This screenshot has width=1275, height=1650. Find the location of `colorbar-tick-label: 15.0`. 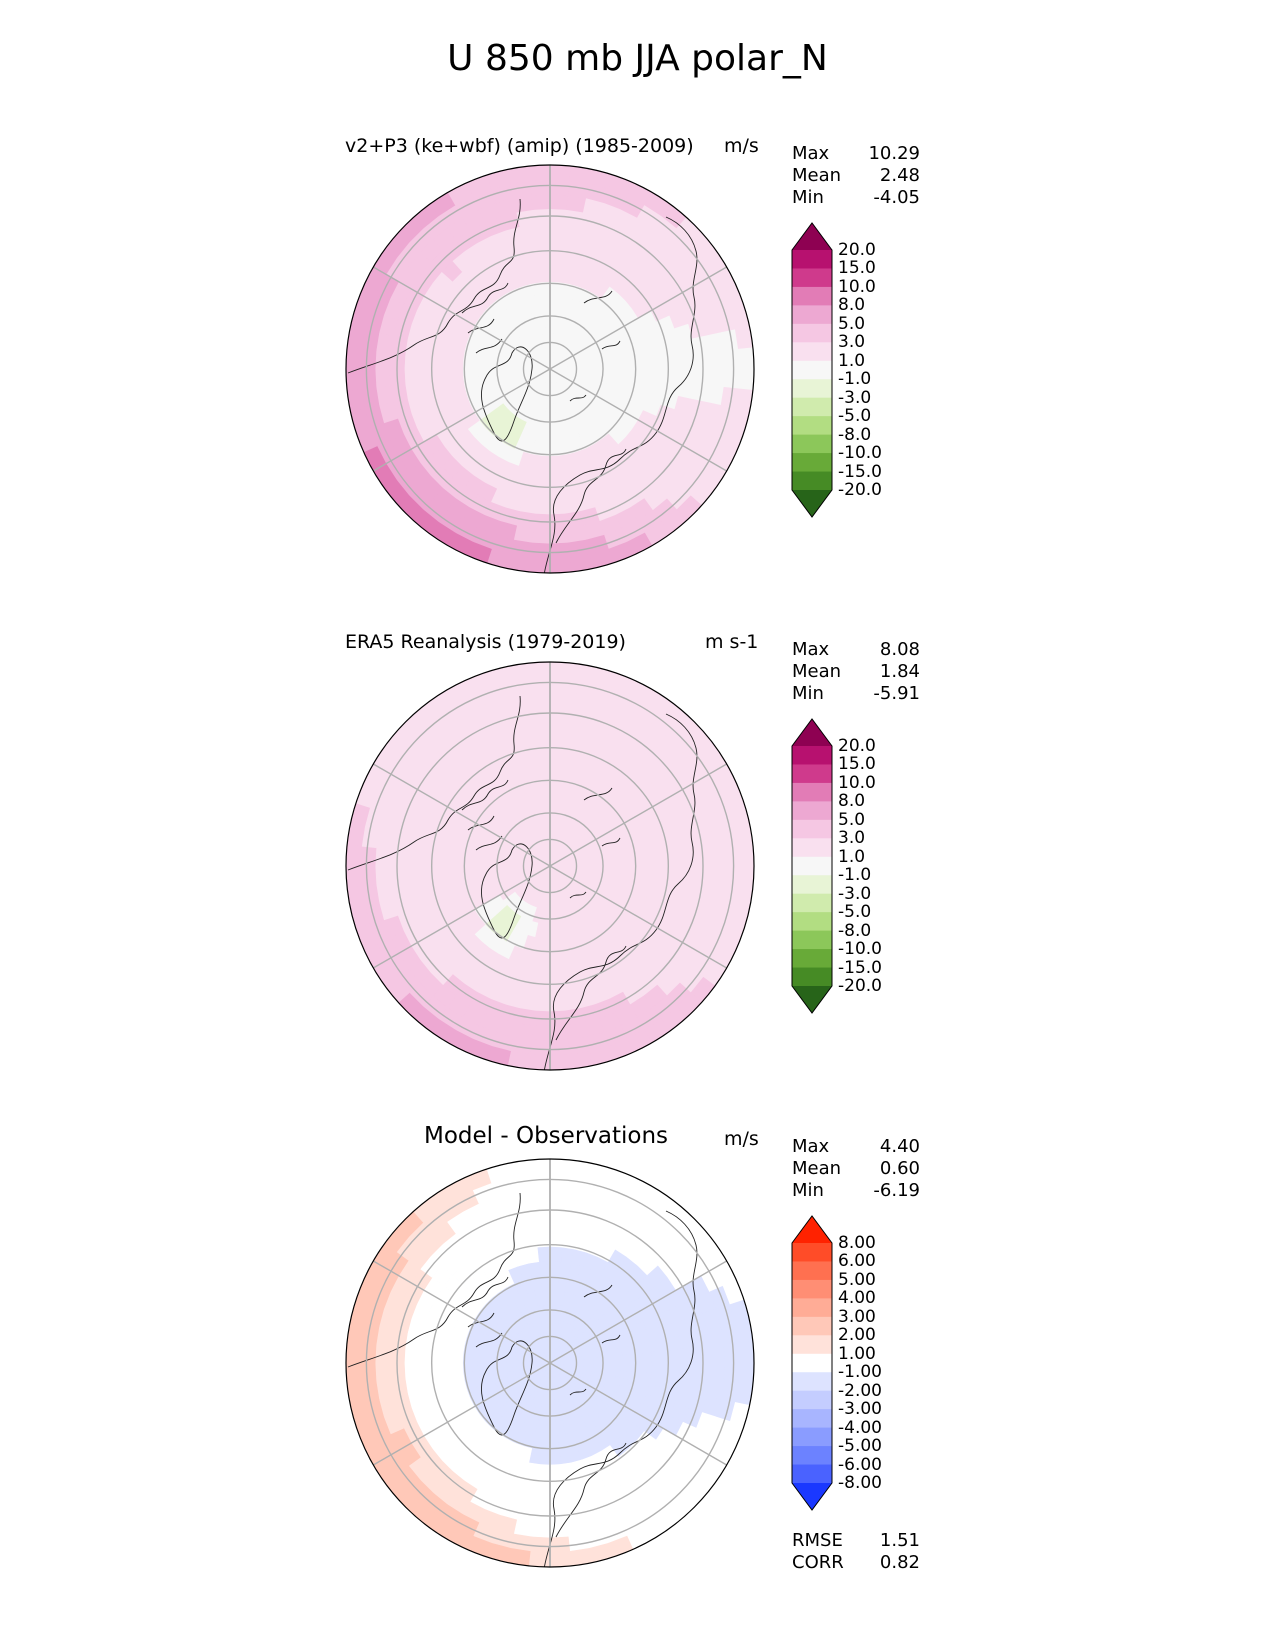

colorbar-tick-label: 15.0 is located at coordinates (857, 764).